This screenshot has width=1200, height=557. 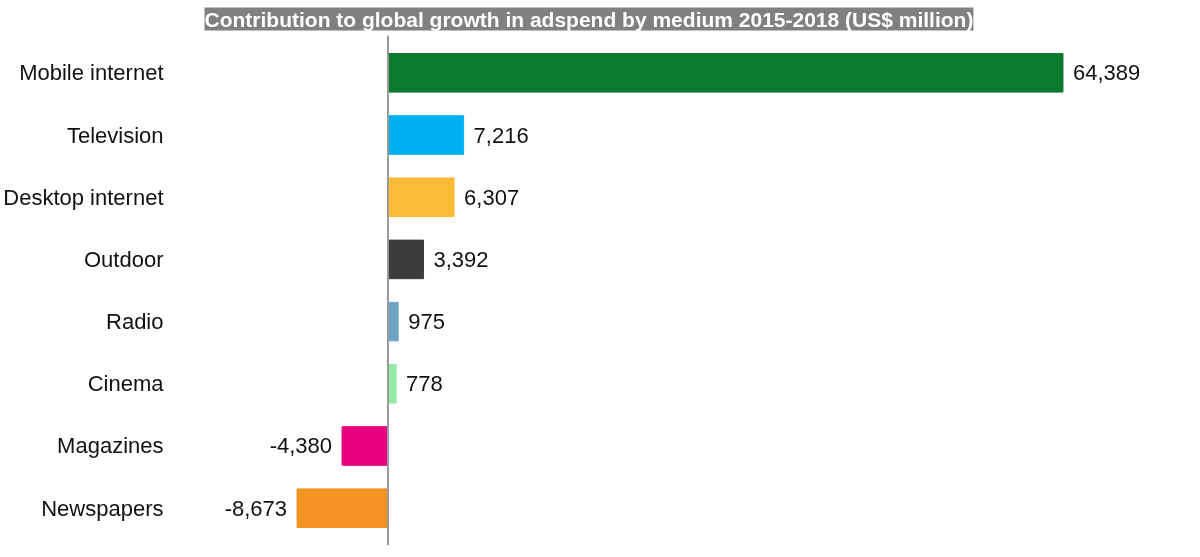 I want to click on data-label: -4,380, so click(x=301, y=446).